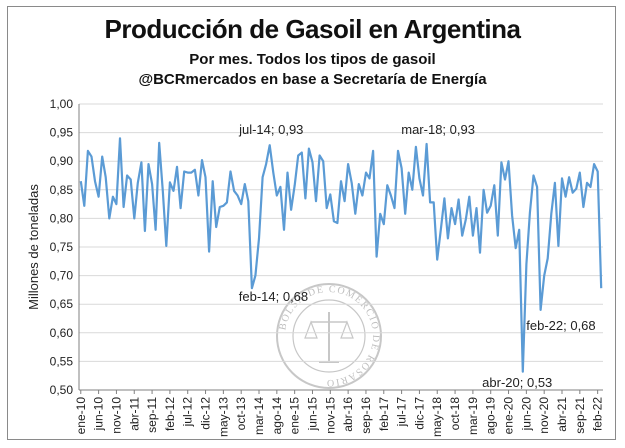 This screenshot has width=625, height=448. Describe the element at coordinates (62, 247) in the screenshot. I see `y-tick-label: 0,75` at that location.